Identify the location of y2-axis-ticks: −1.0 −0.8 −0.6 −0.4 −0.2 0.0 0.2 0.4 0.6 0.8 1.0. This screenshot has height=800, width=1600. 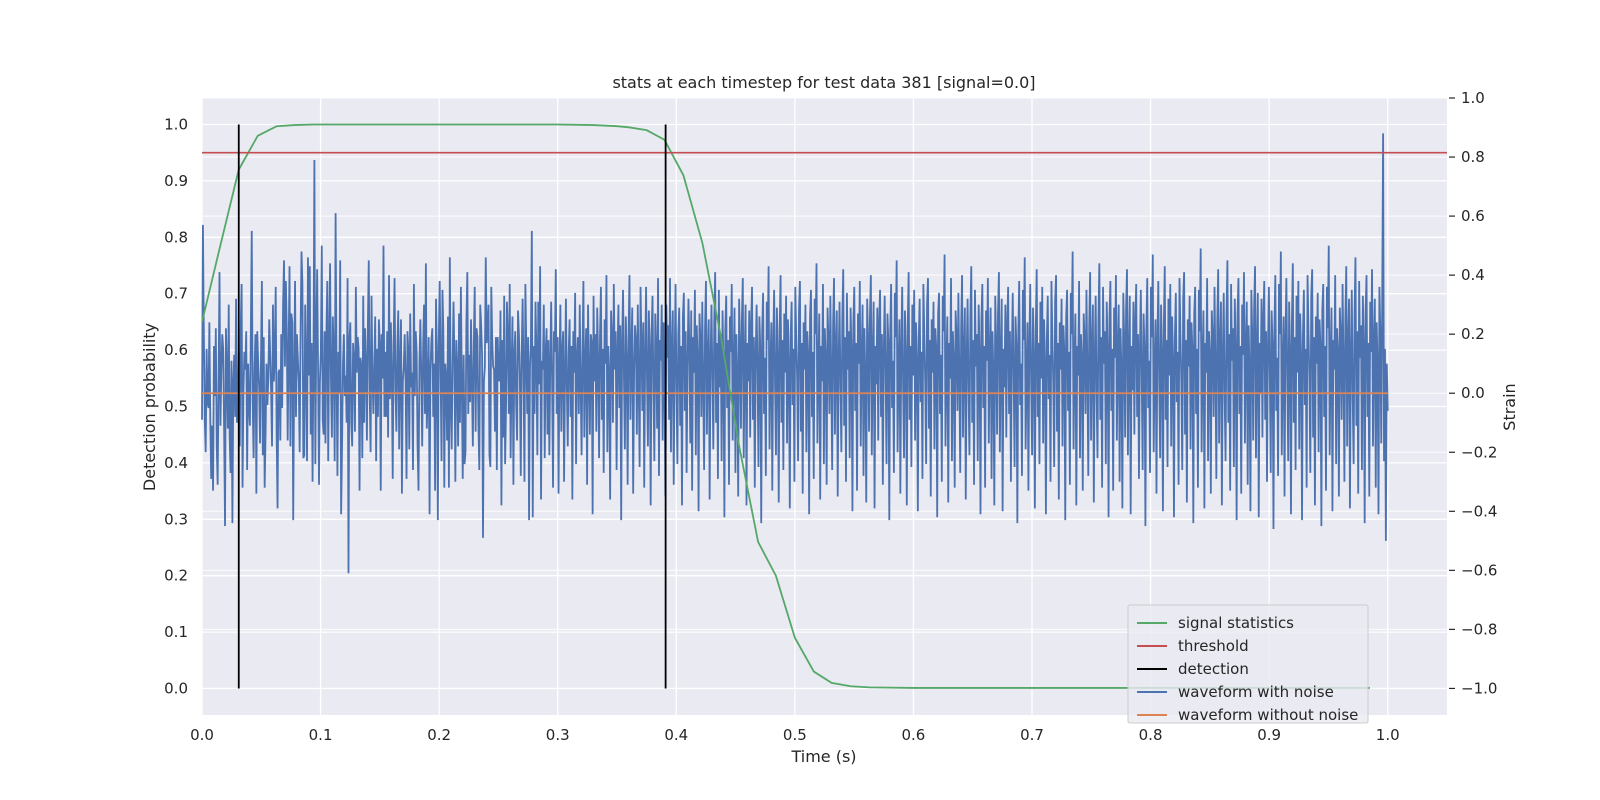
(1473, 393).